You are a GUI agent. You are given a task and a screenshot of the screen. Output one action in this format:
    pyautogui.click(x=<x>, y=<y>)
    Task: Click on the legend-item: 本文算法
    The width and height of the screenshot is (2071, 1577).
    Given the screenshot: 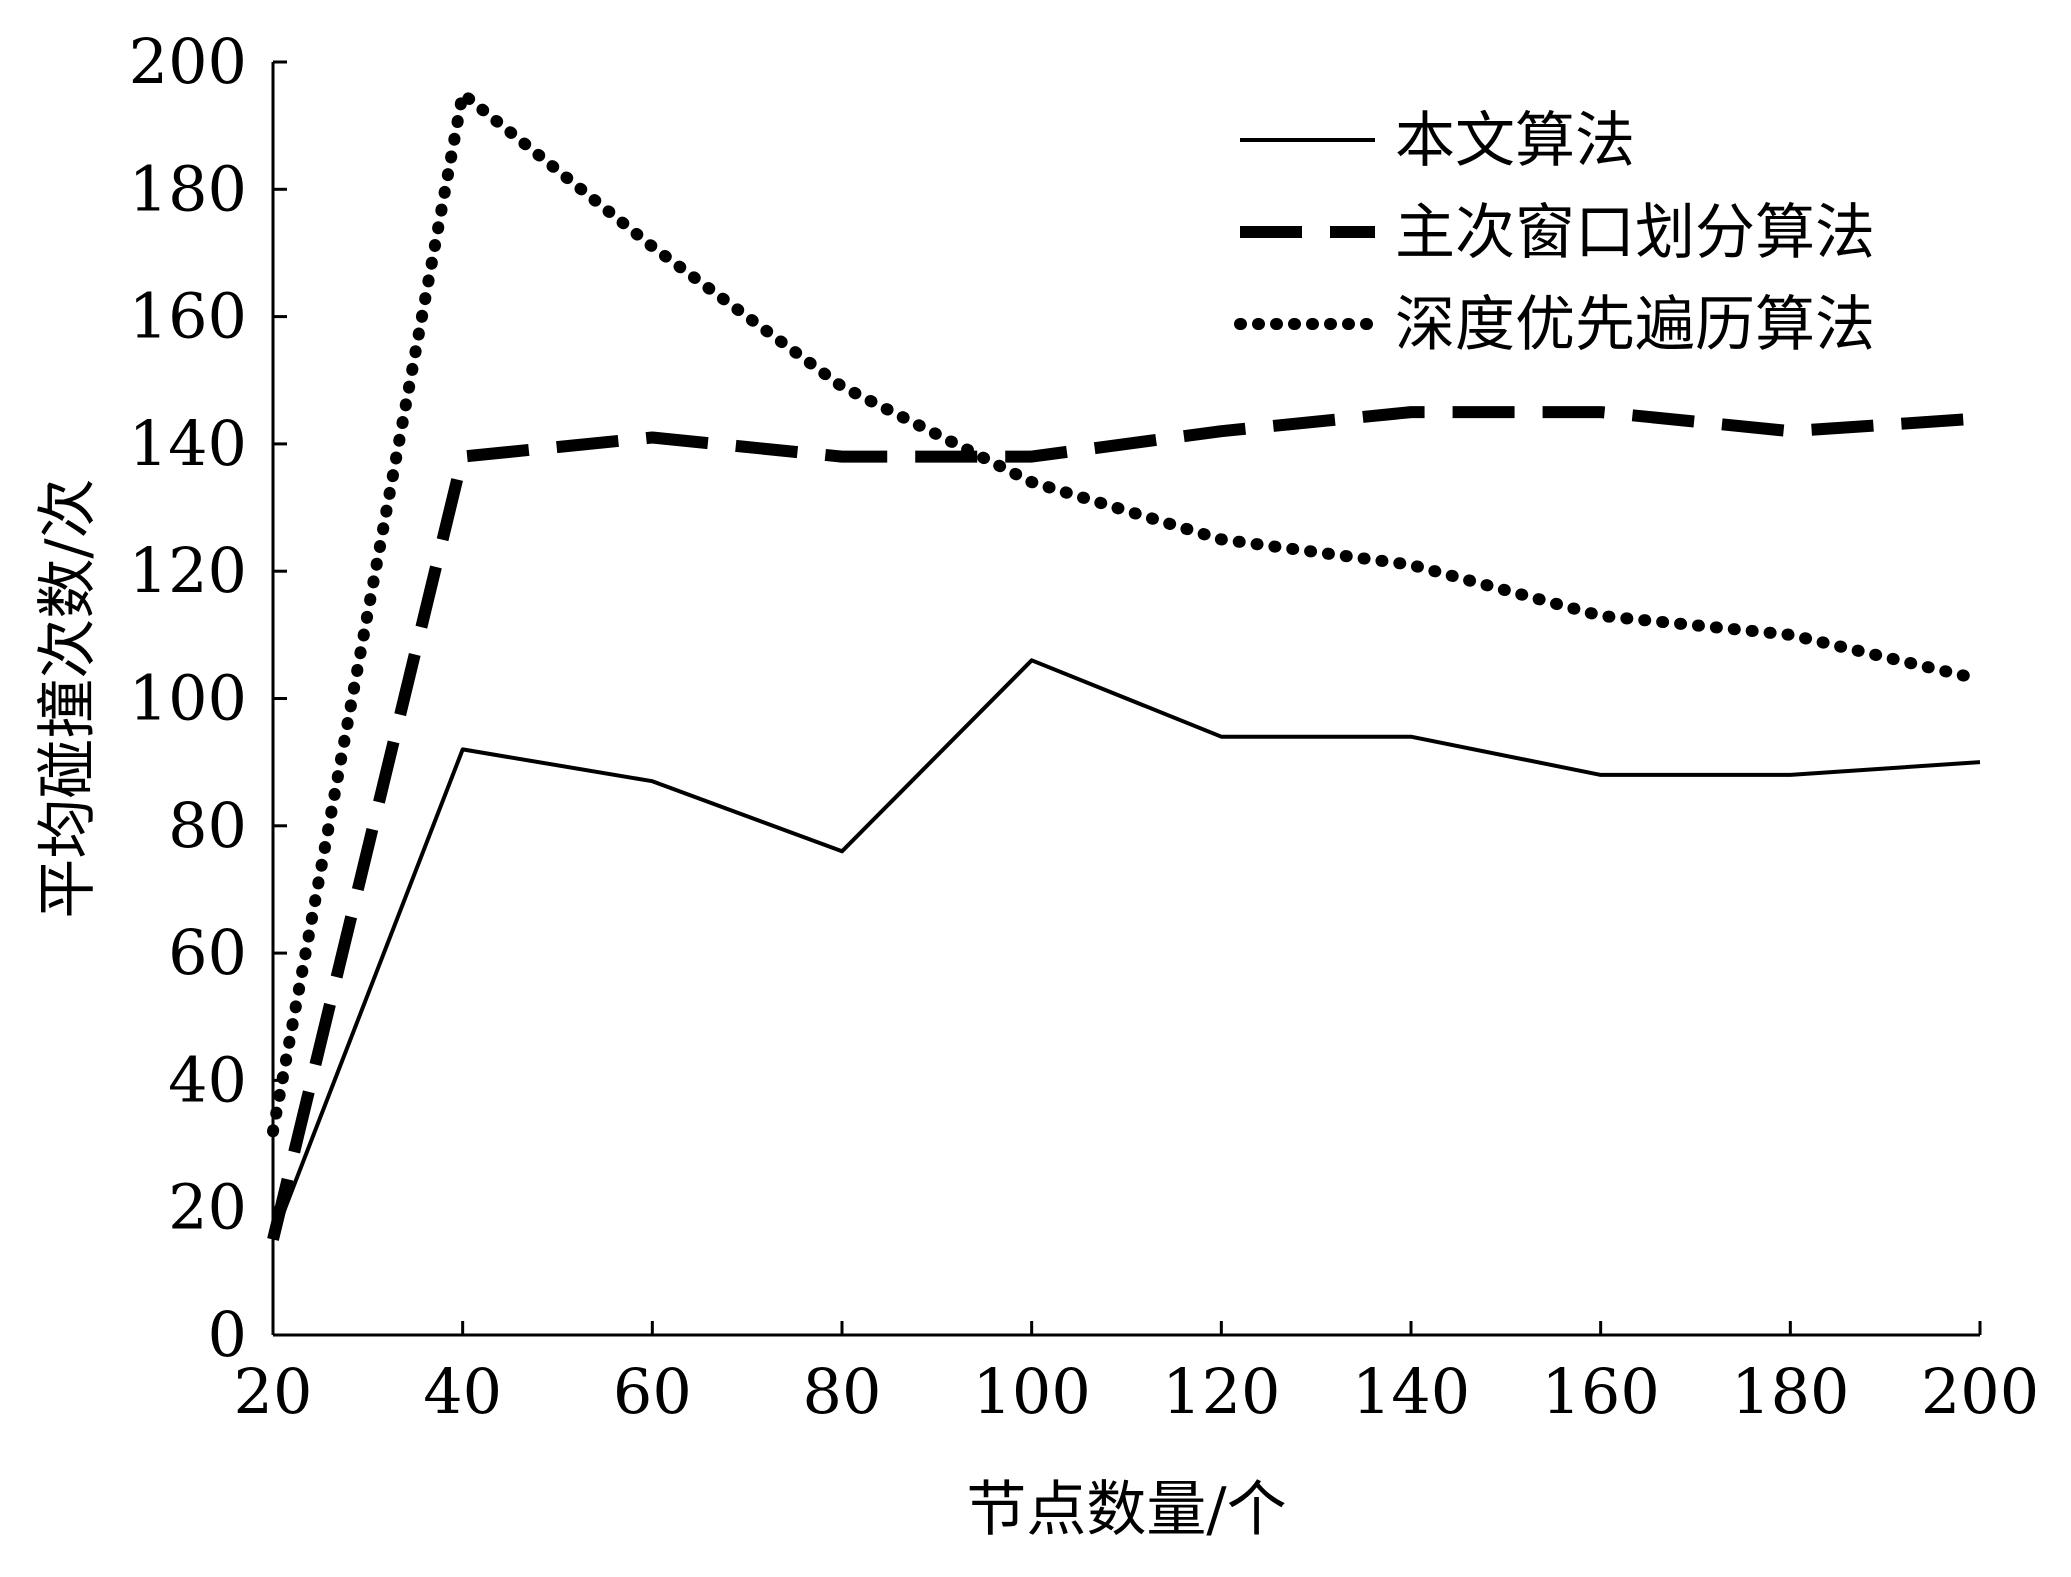 What is the action you would take?
    pyautogui.click(x=1437, y=141)
    